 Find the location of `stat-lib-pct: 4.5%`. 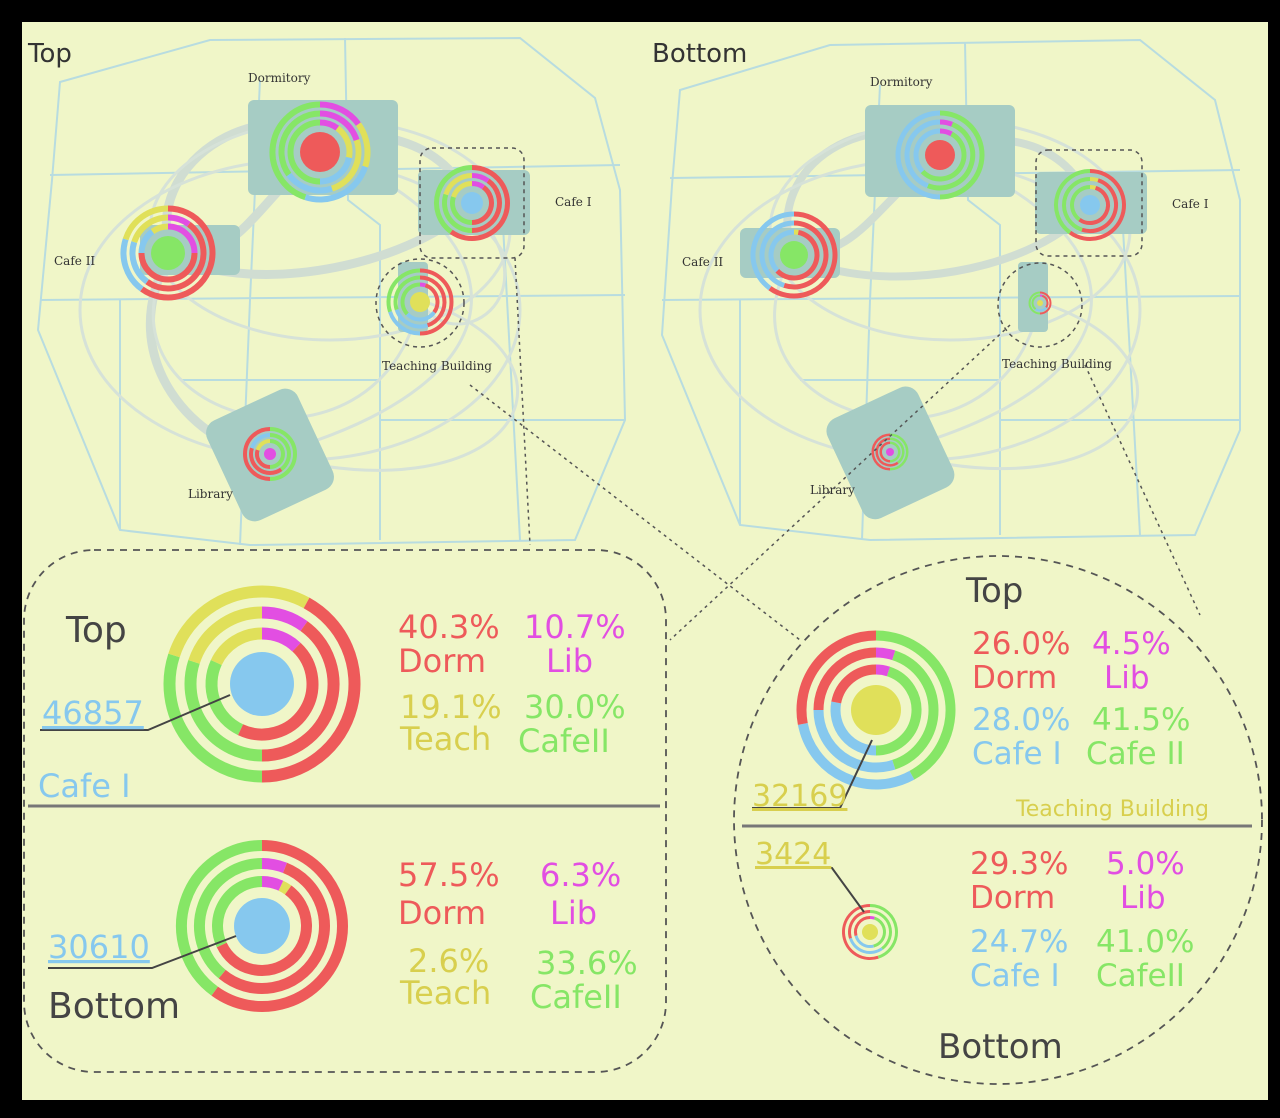

stat-lib-pct: 4.5% is located at coordinates (1131, 644).